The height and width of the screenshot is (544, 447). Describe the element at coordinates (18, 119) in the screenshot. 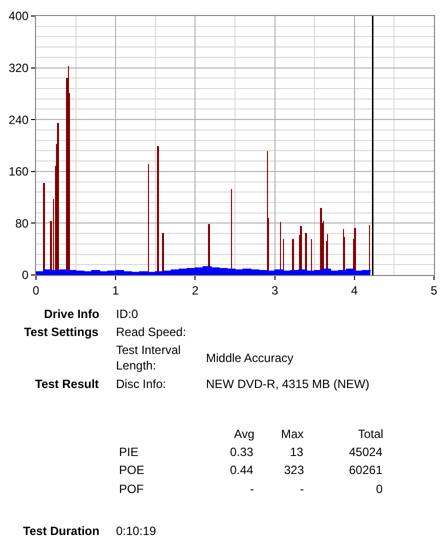

I see `y-tick-label: 240` at that location.